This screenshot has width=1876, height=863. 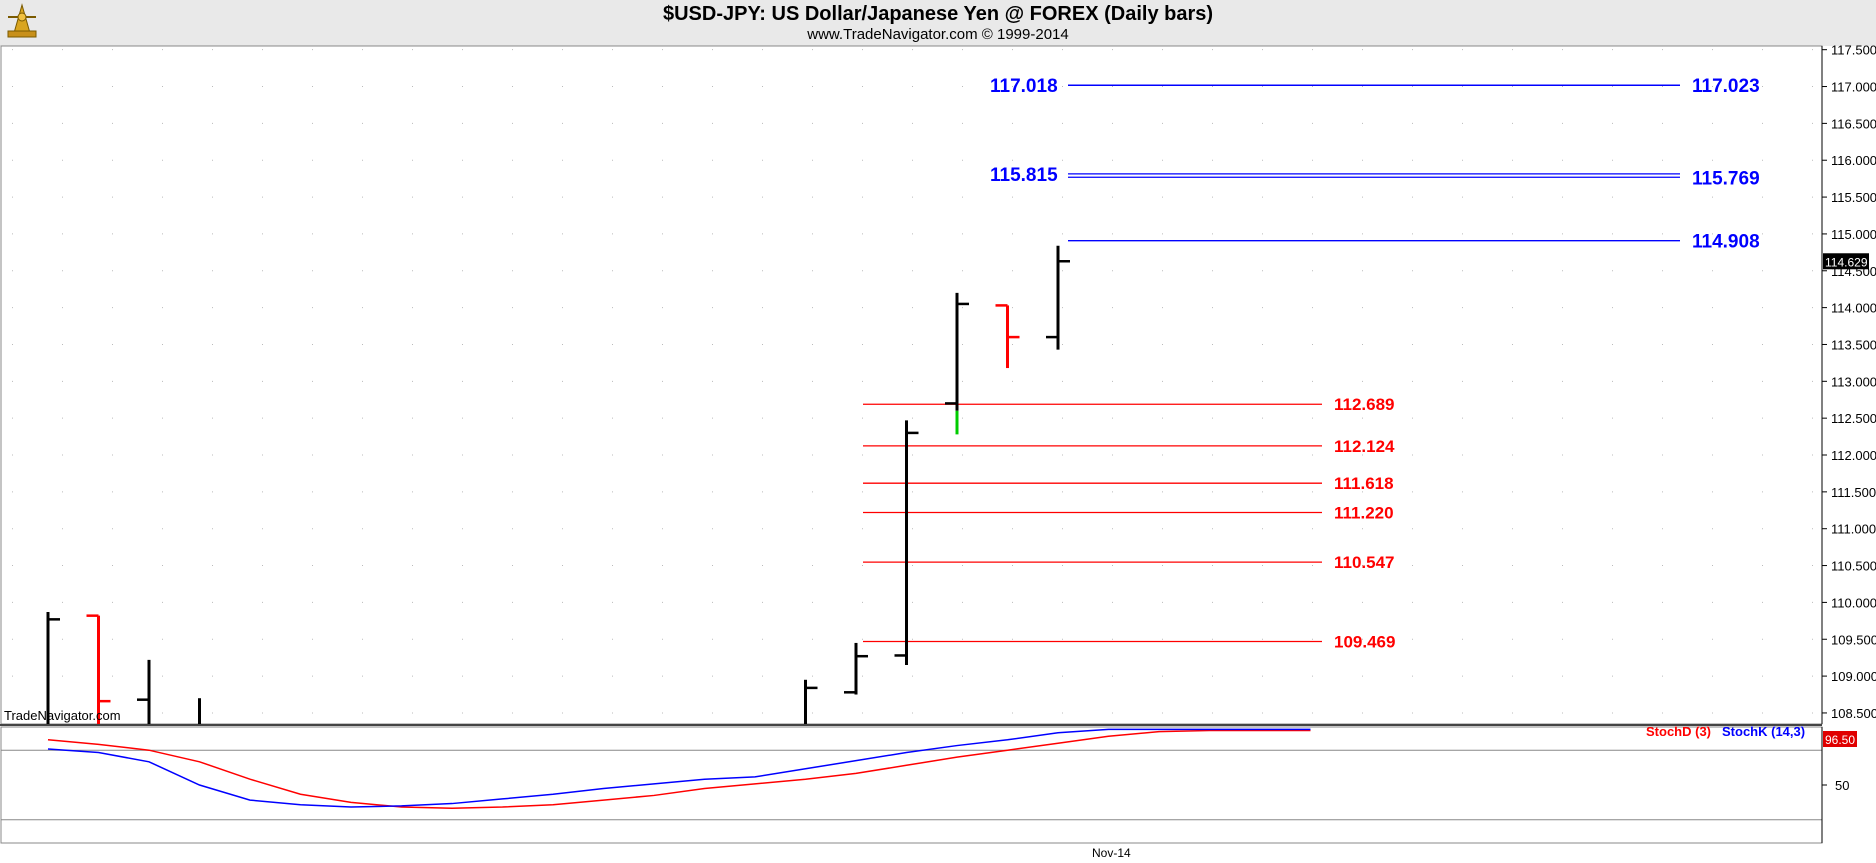 What do you see at coordinates (62, 715) in the screenshot?
I see `watermark-text: TradeNavigator.com` at bounding box center [62, 715].